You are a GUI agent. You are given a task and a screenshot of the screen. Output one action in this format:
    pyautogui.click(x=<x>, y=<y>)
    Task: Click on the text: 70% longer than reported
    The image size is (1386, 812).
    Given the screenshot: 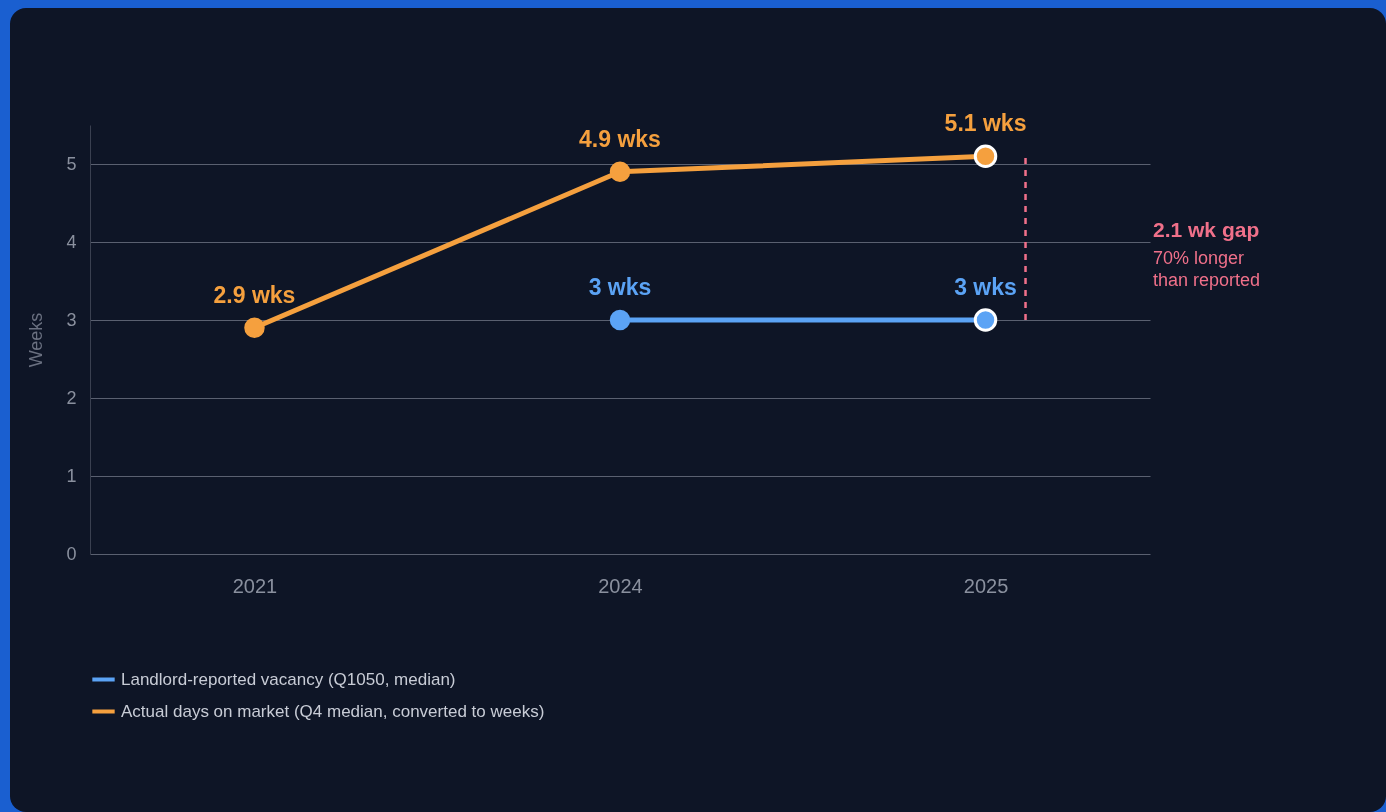 What is the action you would take?
    pyautogui.click(x=1207, y=269)
    